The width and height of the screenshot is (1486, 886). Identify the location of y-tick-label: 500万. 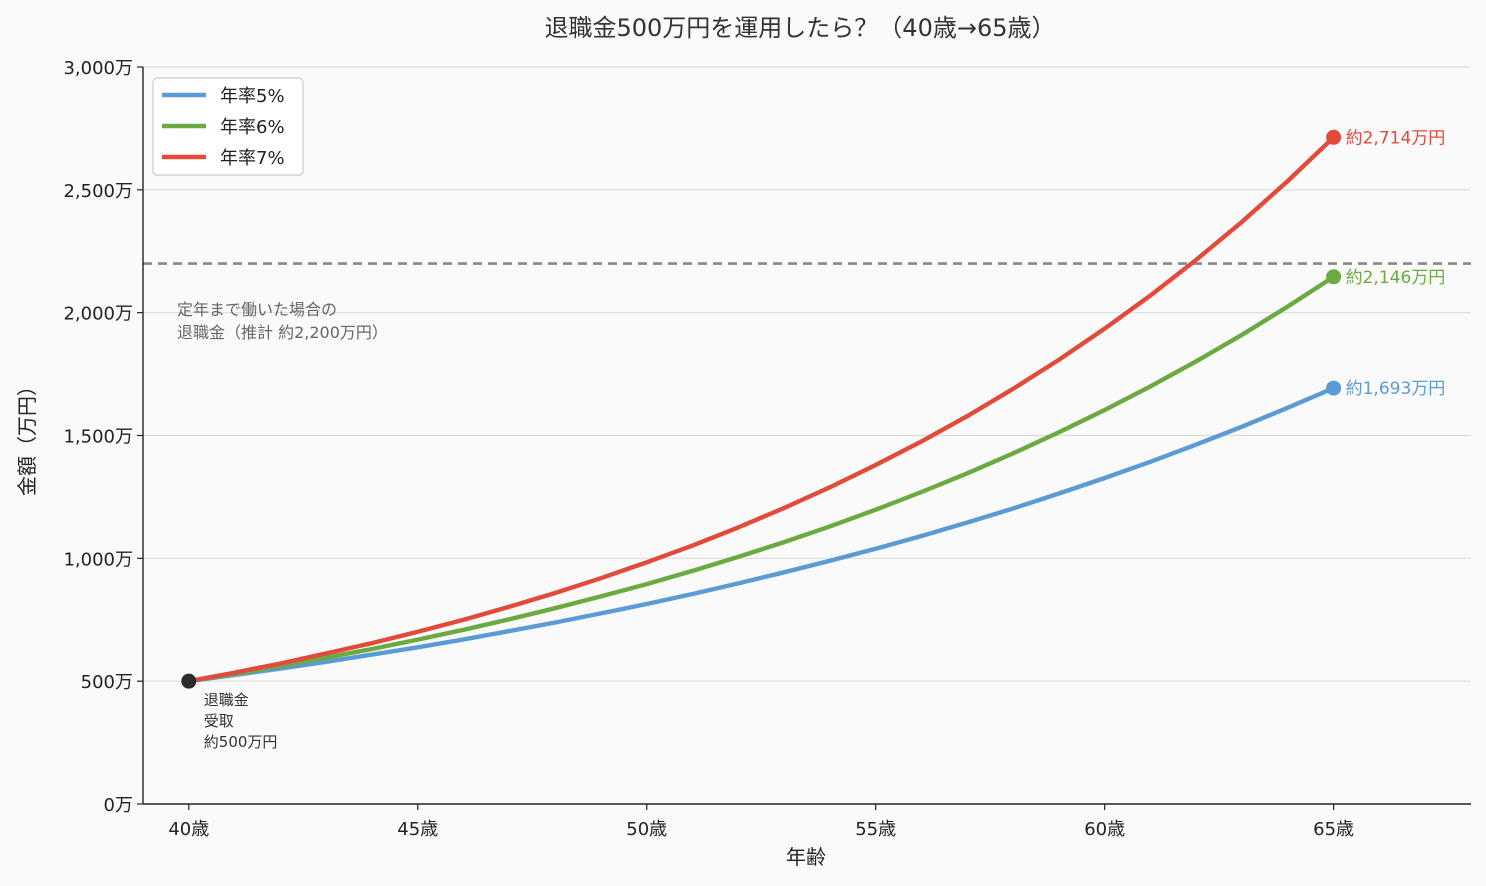
(107, 682).